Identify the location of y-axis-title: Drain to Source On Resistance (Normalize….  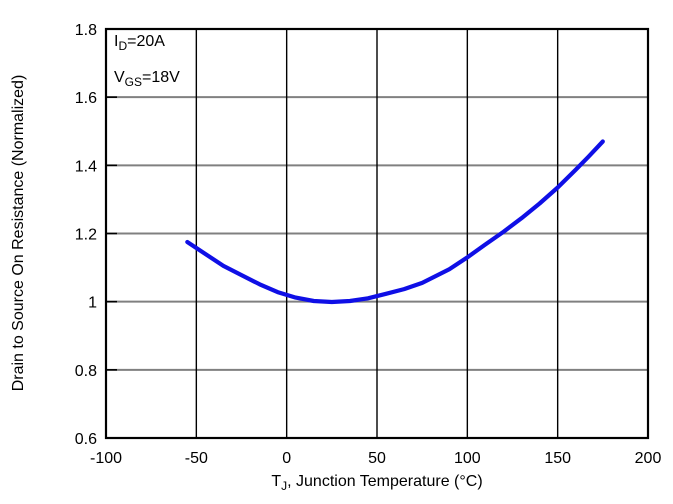
(18, 233).